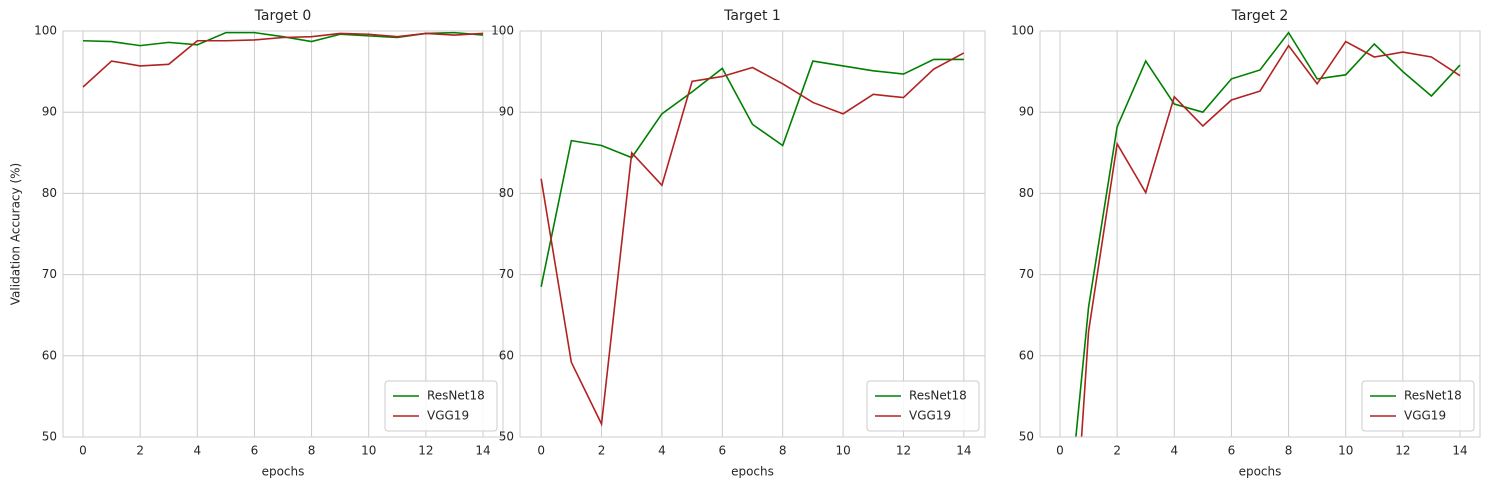 This screenshot has height=490, width=1490. I want to click on plot-lines, so click(283, 59).